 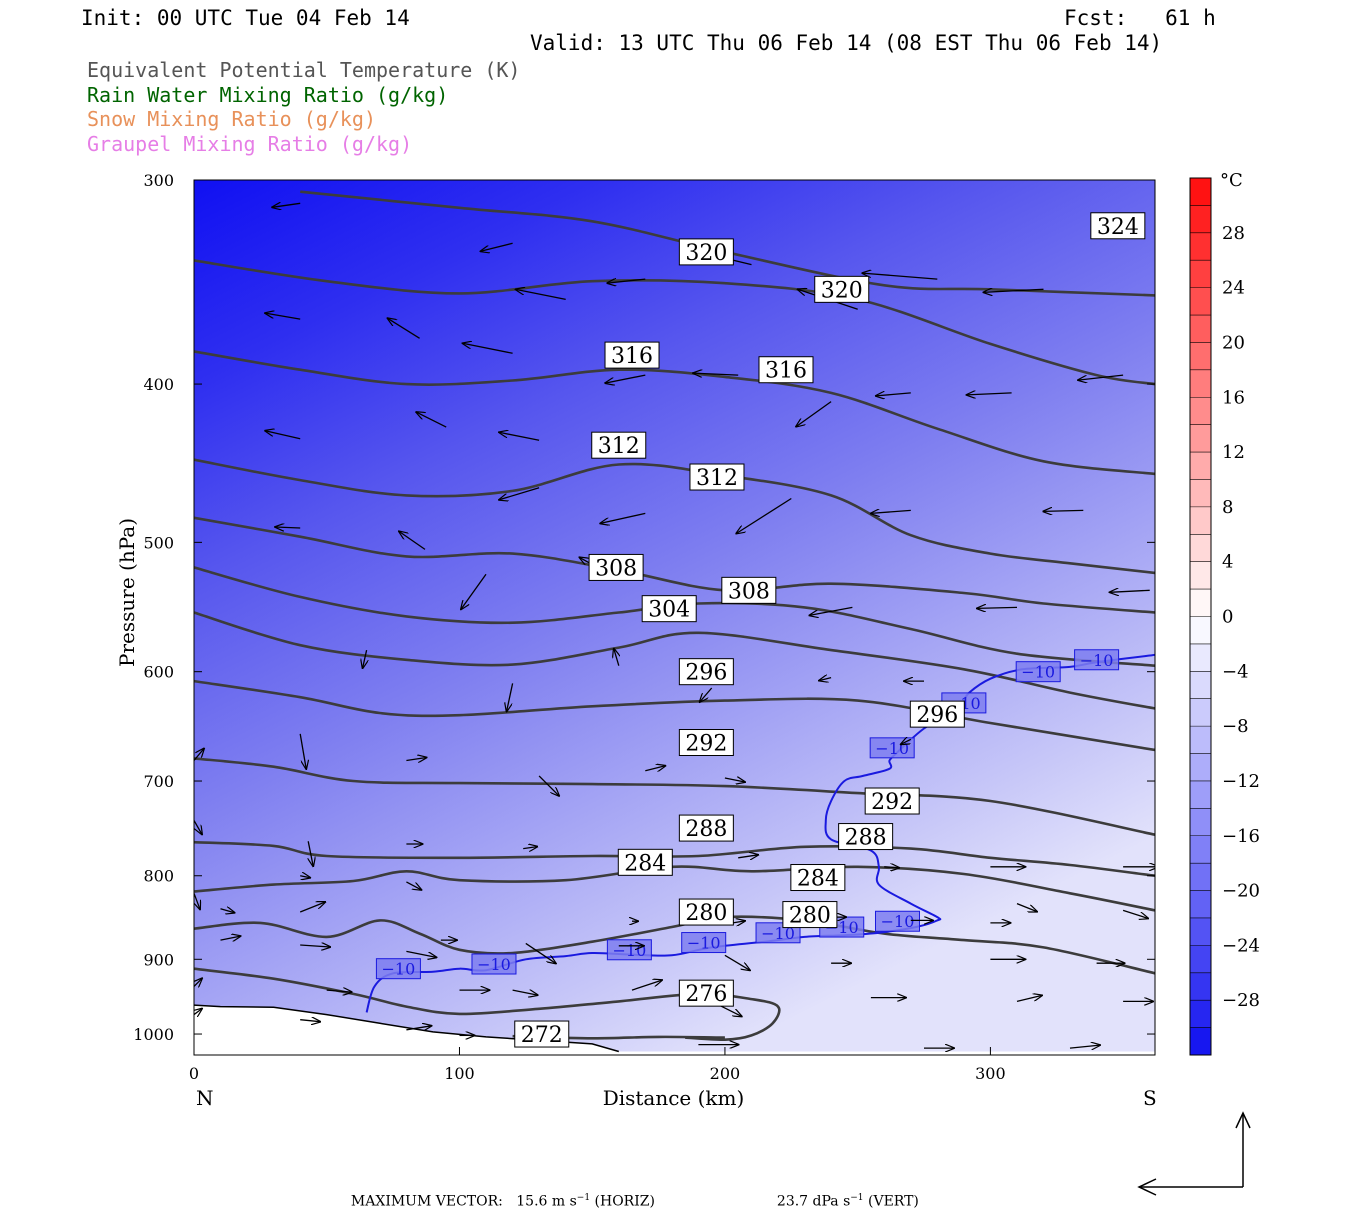 I want to click on svg-text: 296, so click(x=706, y=673).